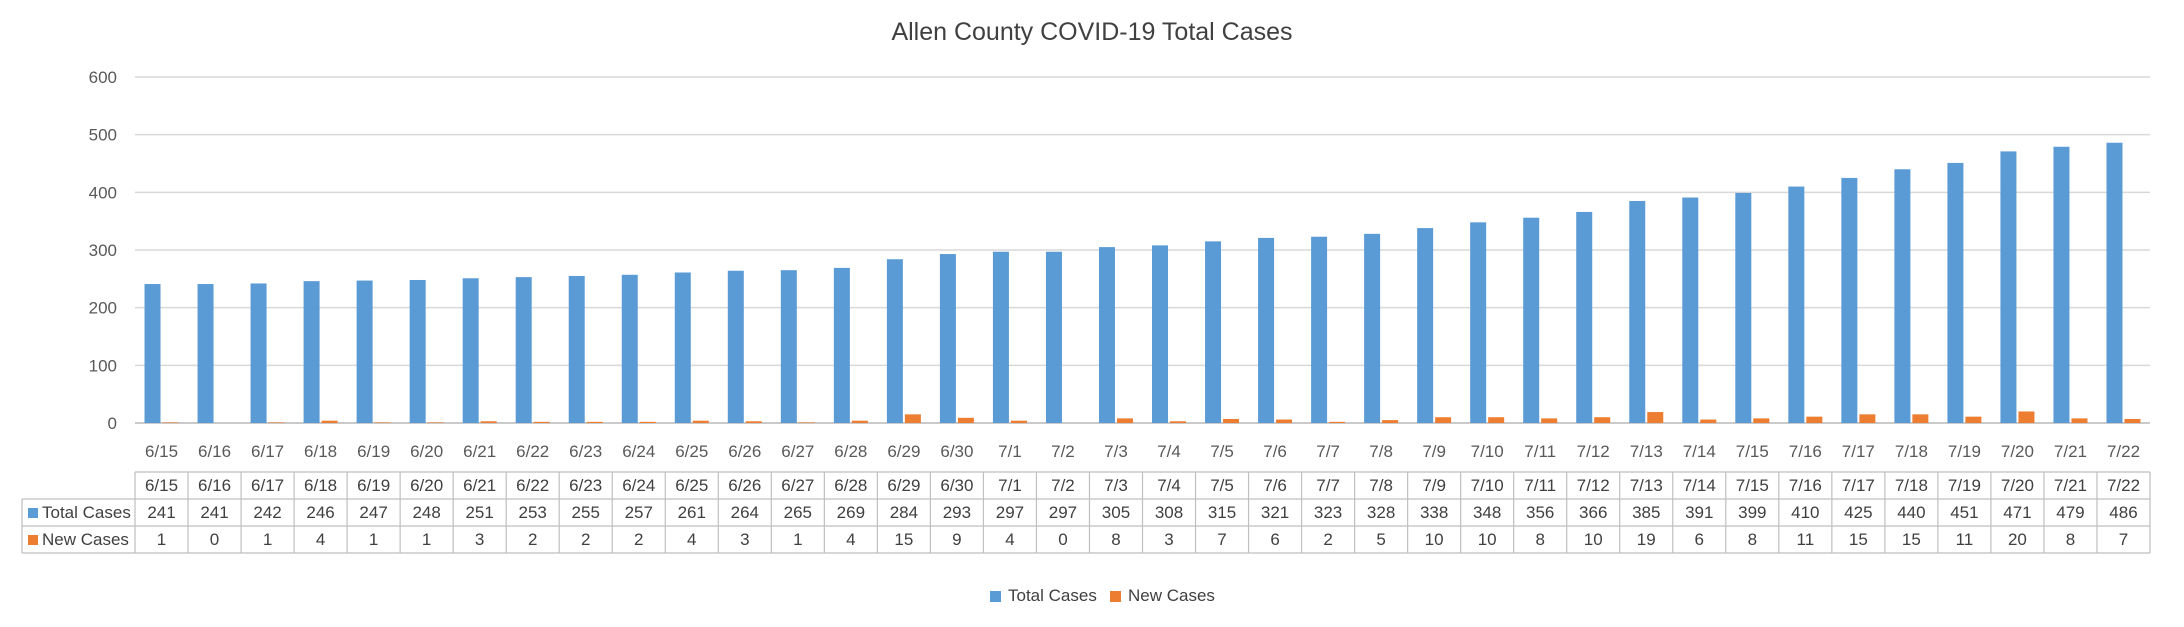 The width and height of the screenshot is (2184, 627). I want to click on y-tick-label: 0, so click(112, 423).